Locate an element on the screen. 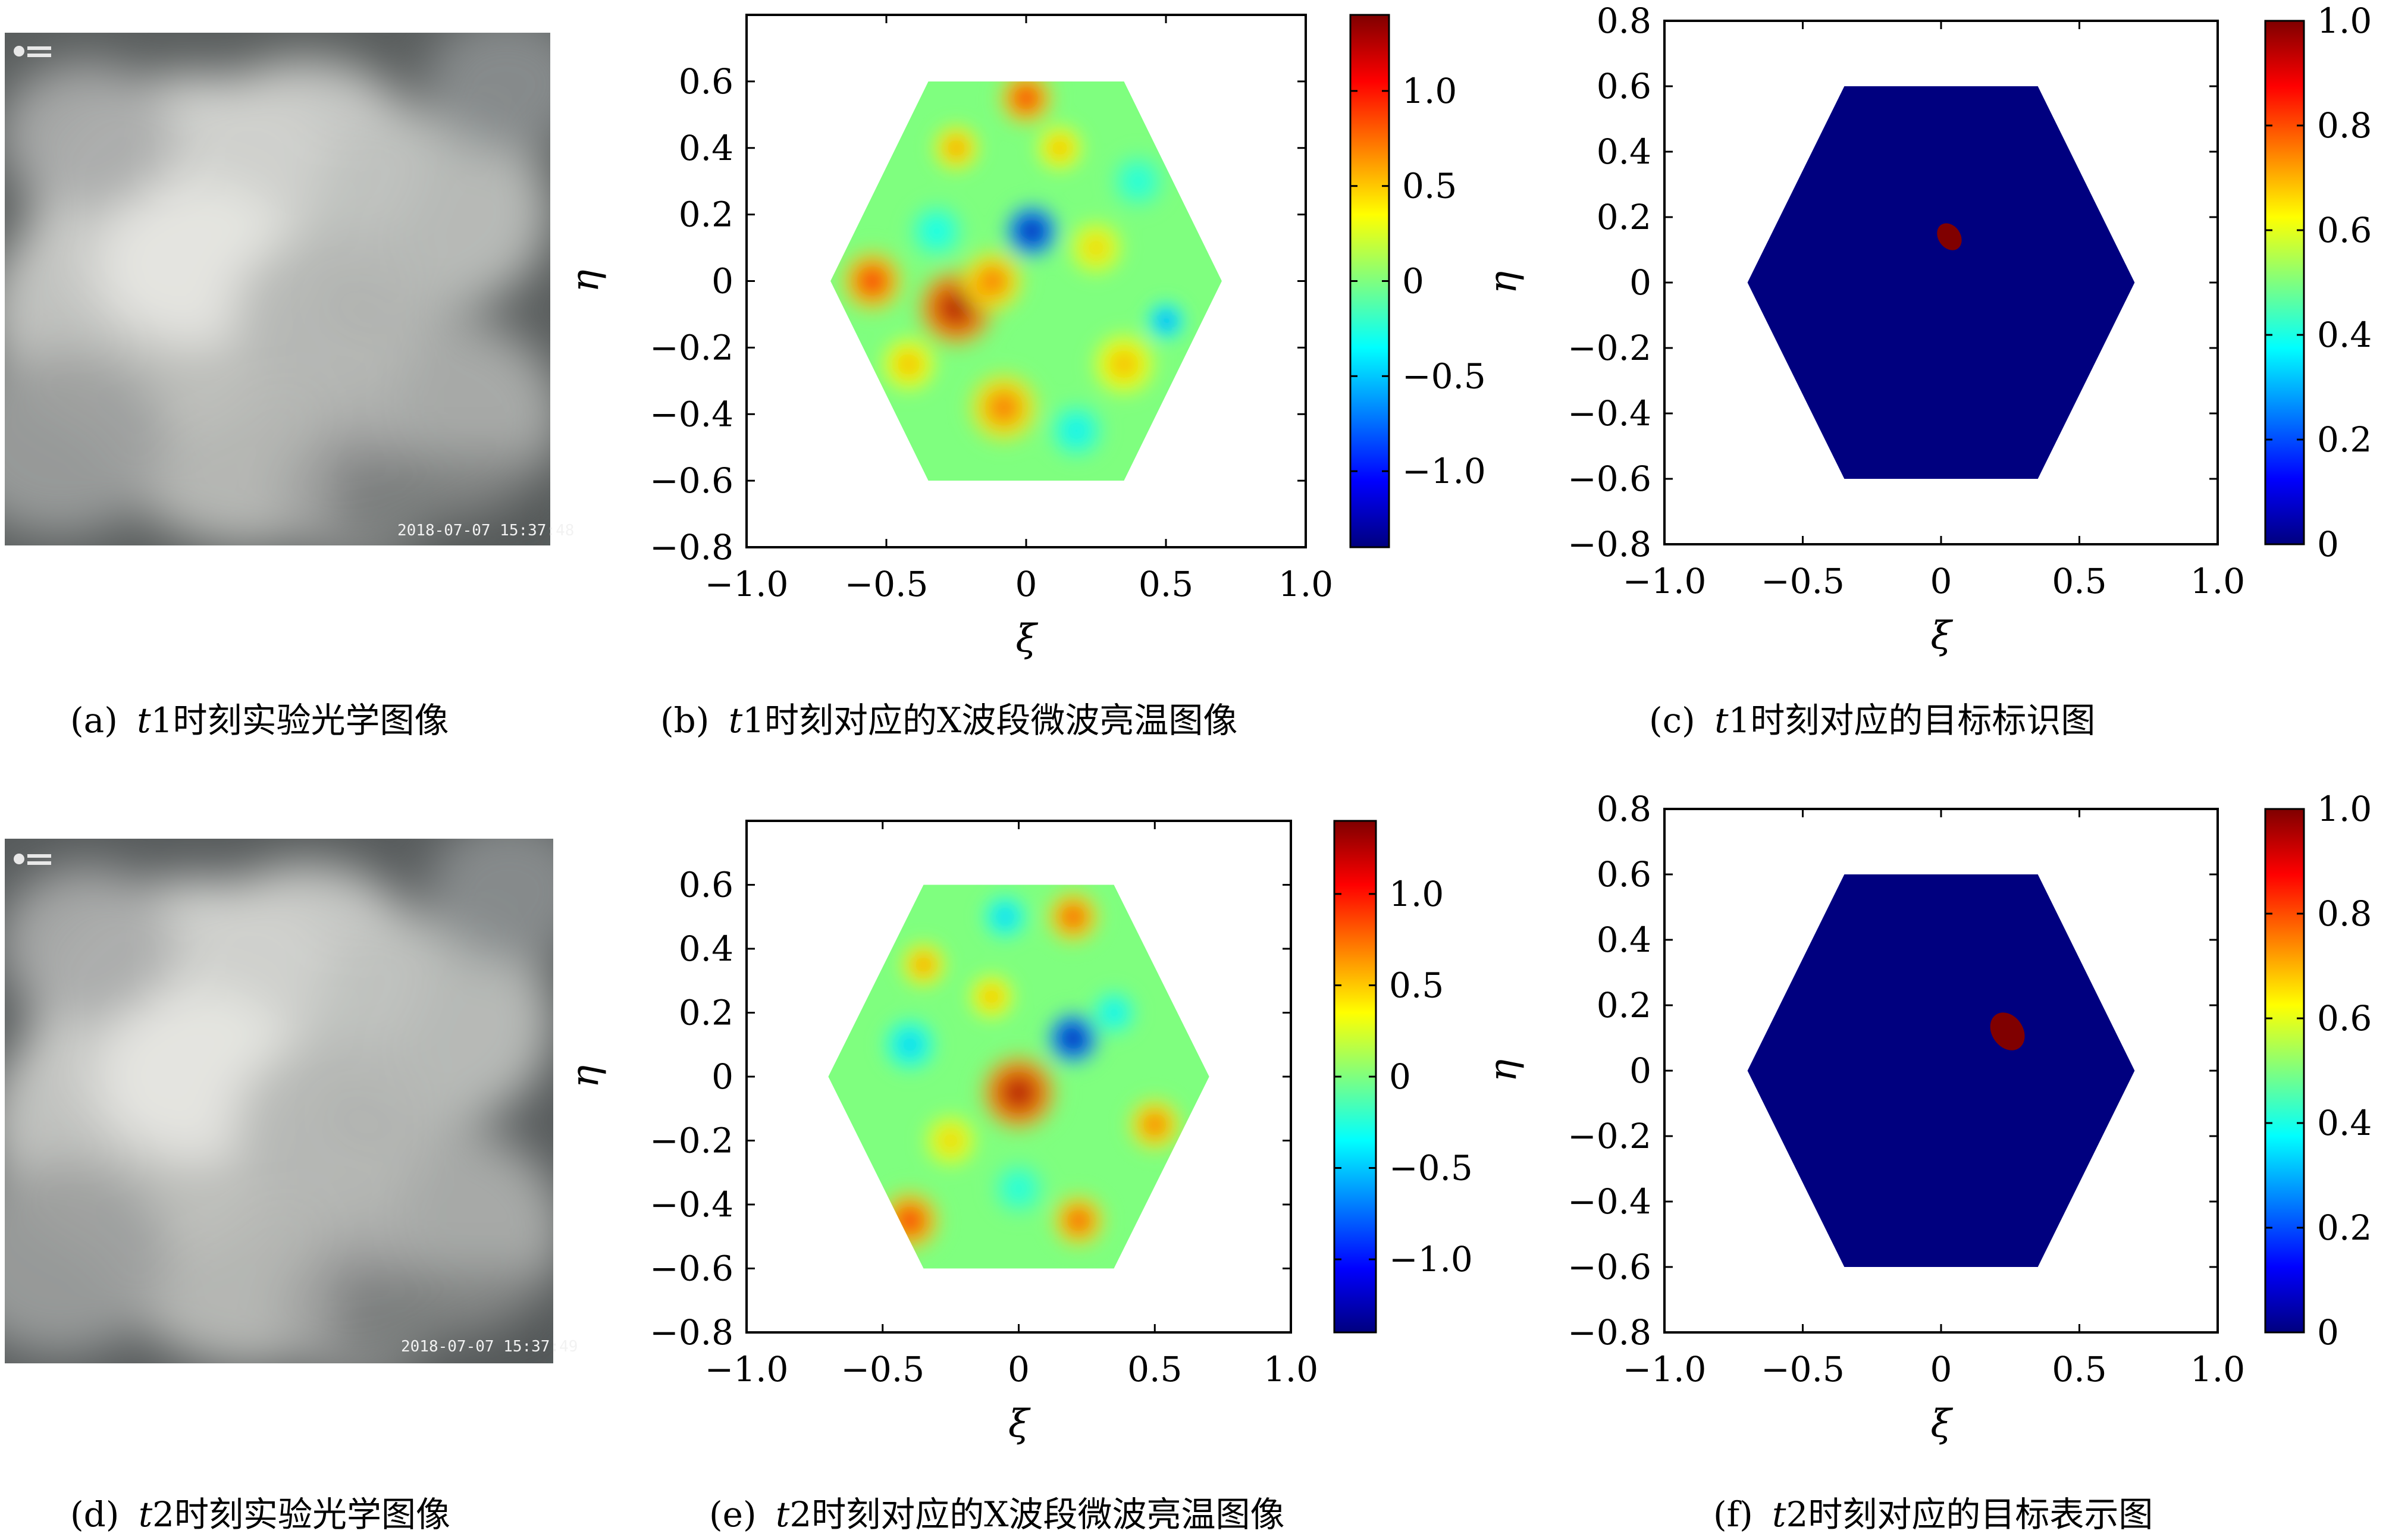 The height and width of the screenshot is (1540, 2389). caption-d-var: t is located at coordinates (146, 1514).